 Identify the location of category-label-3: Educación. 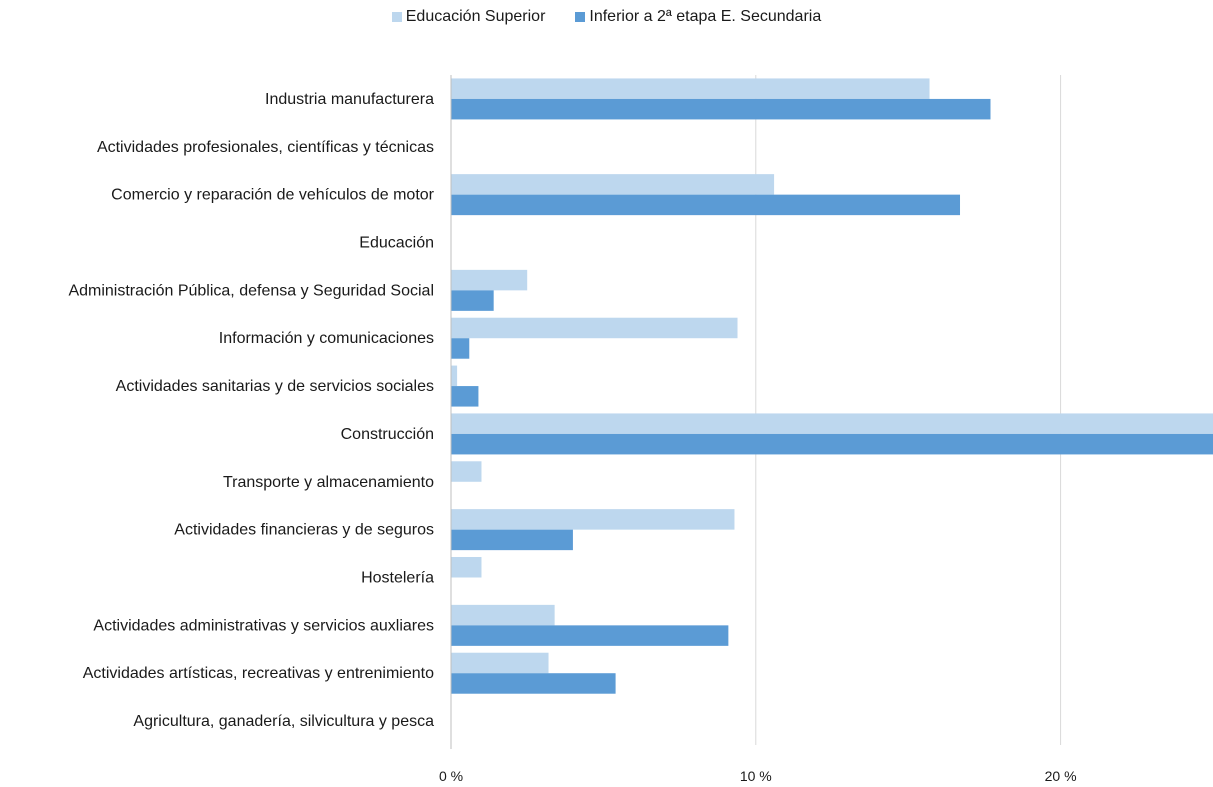
(396, 243).